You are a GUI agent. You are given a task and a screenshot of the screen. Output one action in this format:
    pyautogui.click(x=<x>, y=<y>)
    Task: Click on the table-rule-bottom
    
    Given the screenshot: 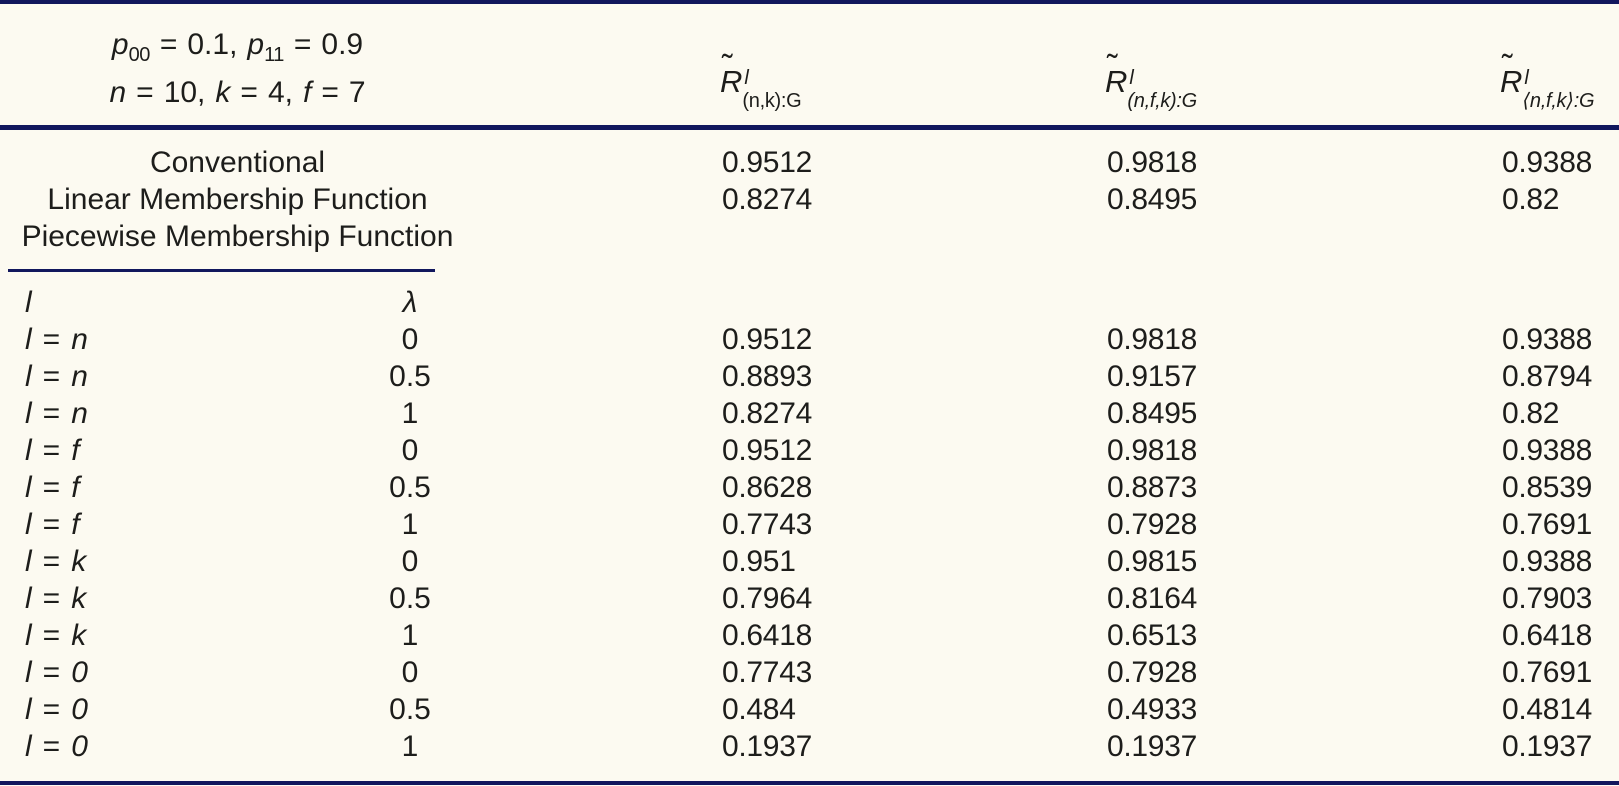 What is the action you would take?
    pyautogui.click(x=809, y=783)
    